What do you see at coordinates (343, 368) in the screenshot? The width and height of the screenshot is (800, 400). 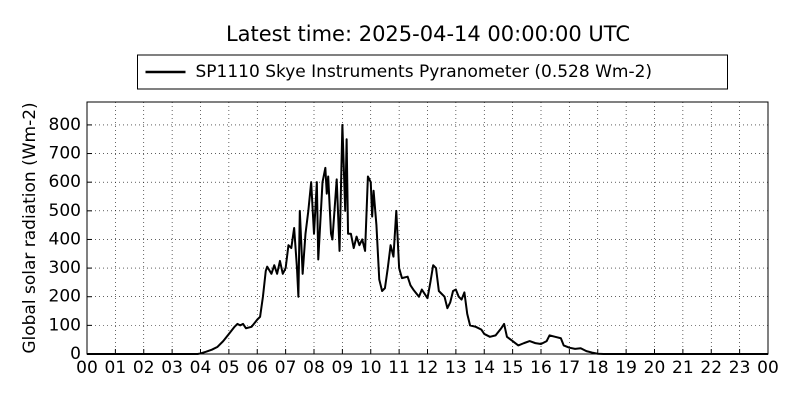 I see `x-tick-label: 09` at bounding box center [343, 368].